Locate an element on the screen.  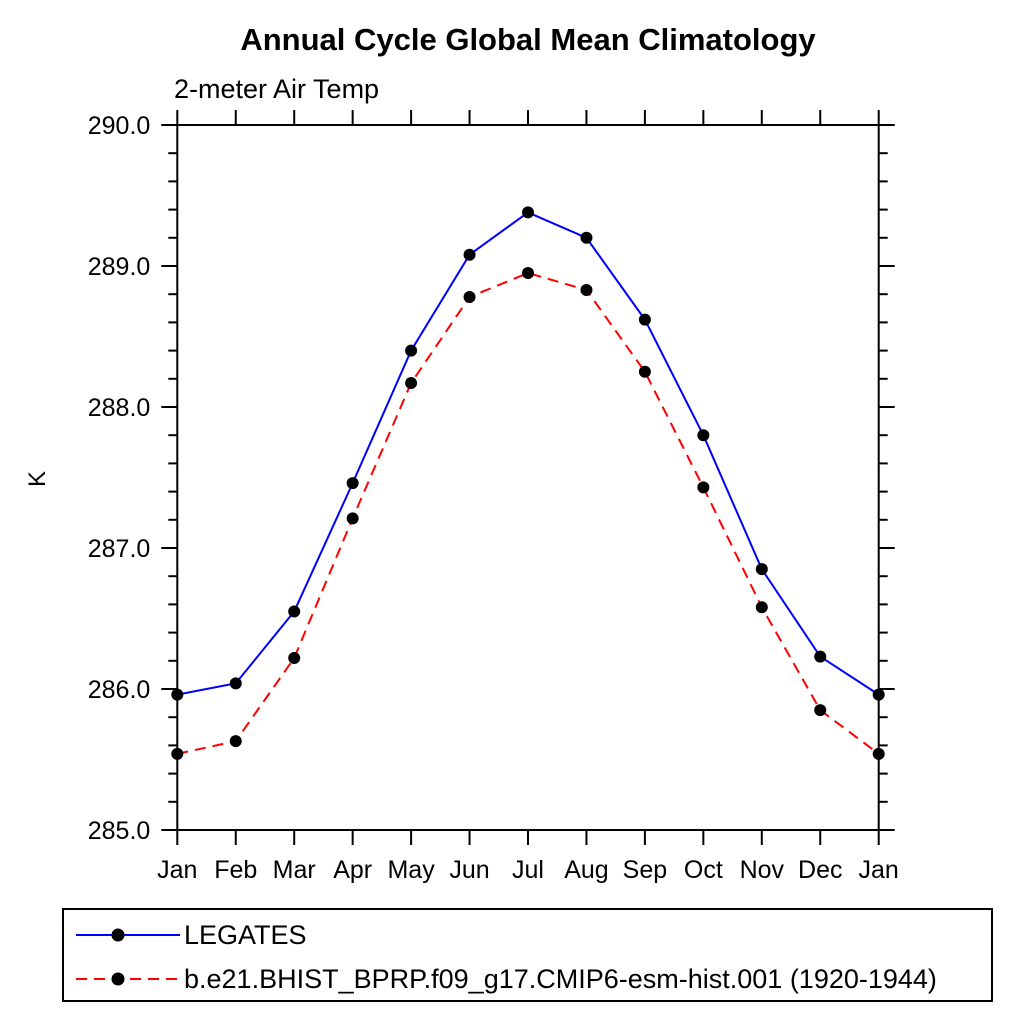
x-tick-label-7: Aug is located at coordinates (586, 870).